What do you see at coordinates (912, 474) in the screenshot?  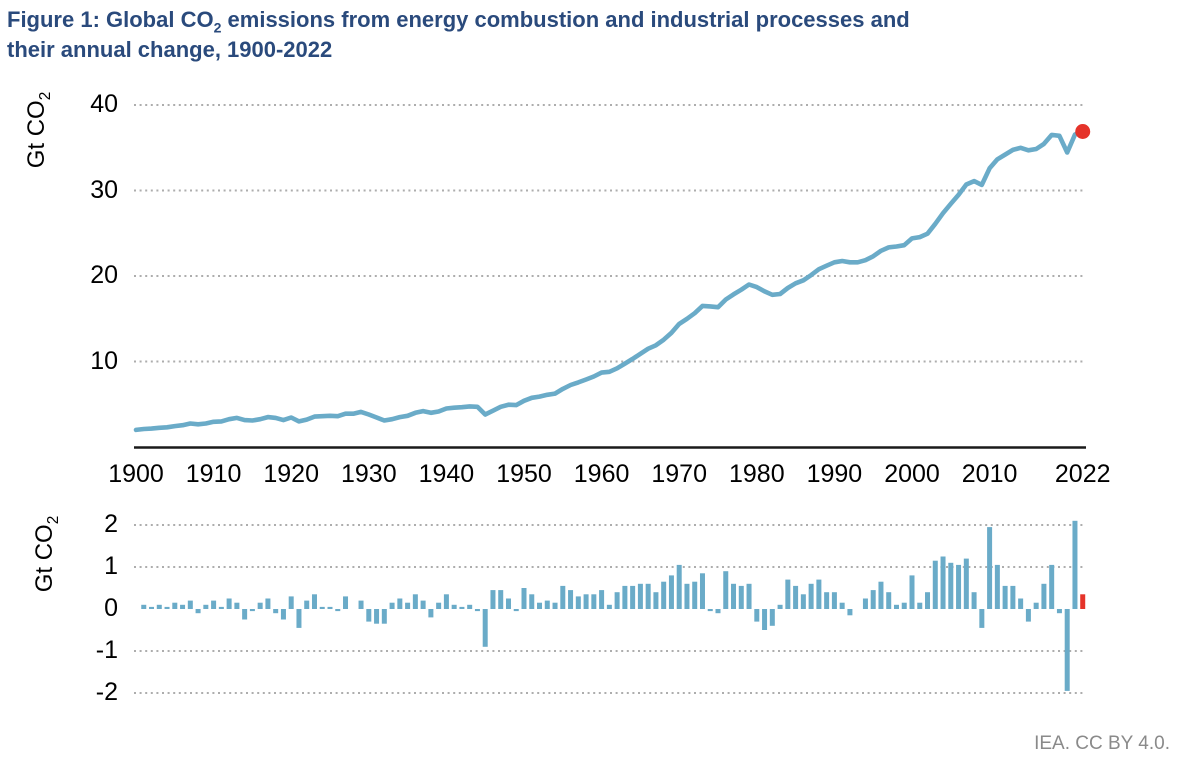 I see `x-tick-2000: 2000` at bounding box center [912, 474].